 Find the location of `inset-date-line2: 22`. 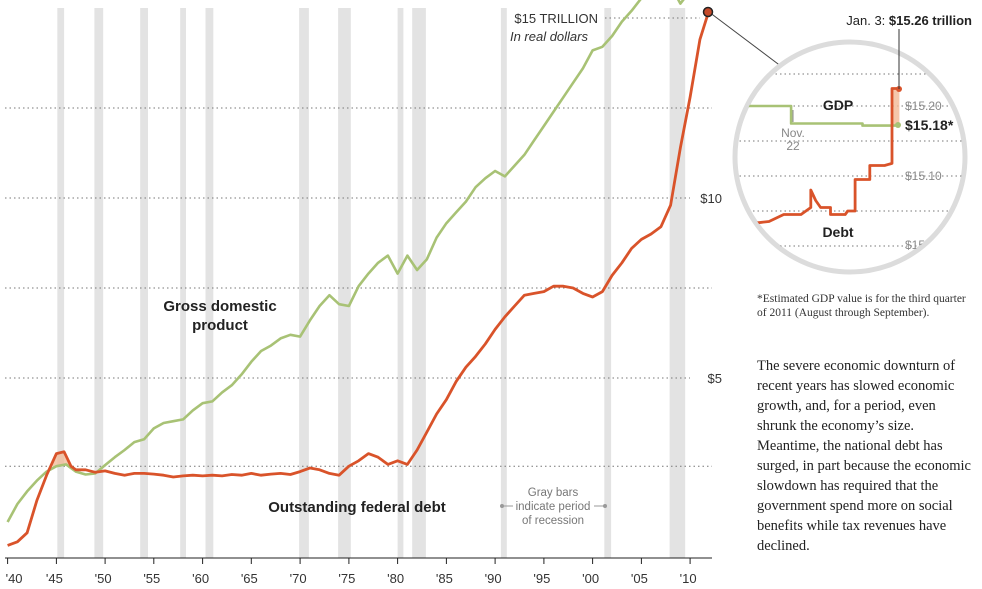

inset-date-line2: 22 is located at coordinates (793, 146).